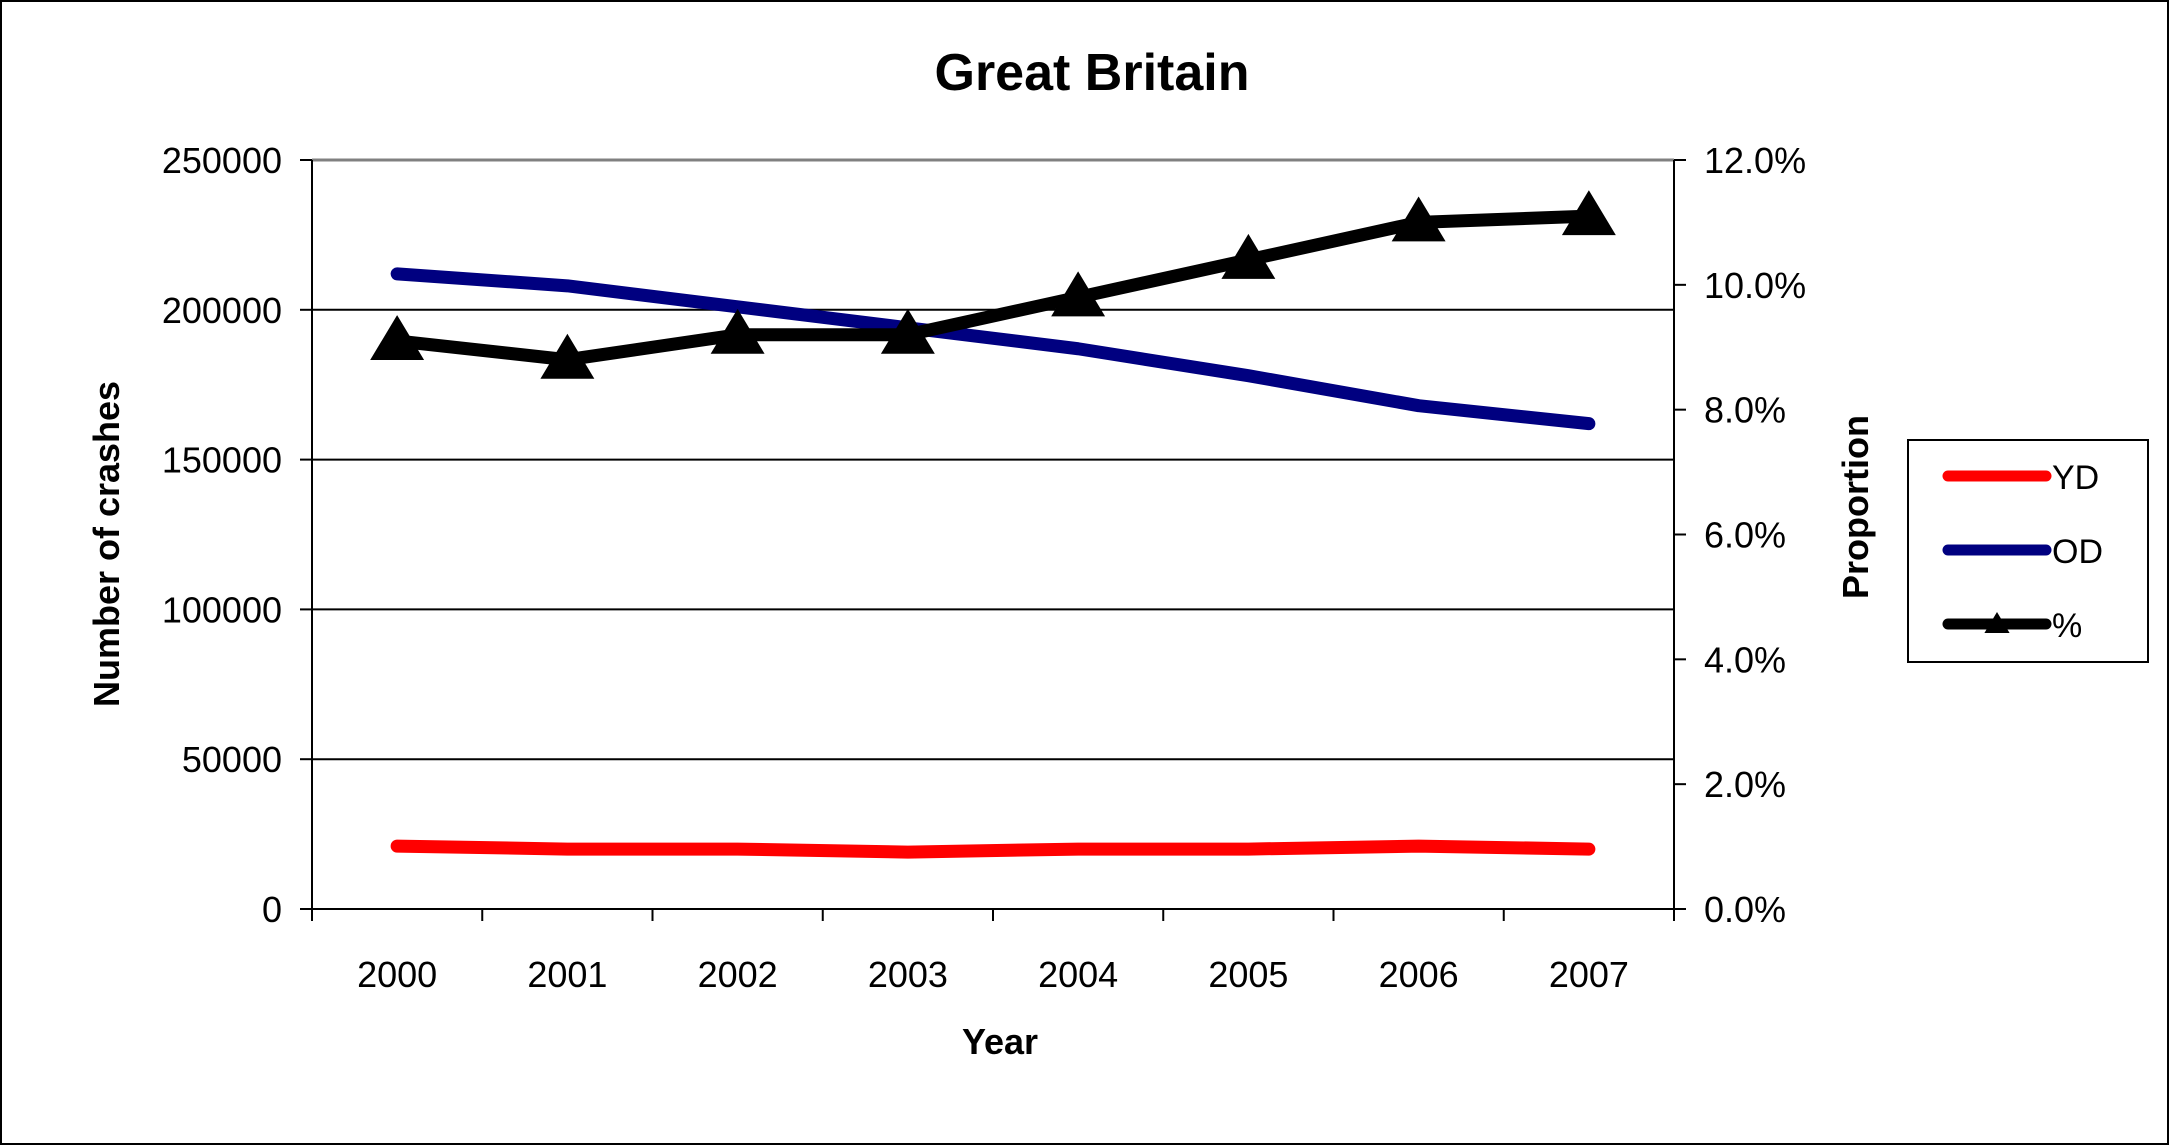 The image size is (2169, 1147). I want to click on x-tick-label: 2002, so click(738, 974).